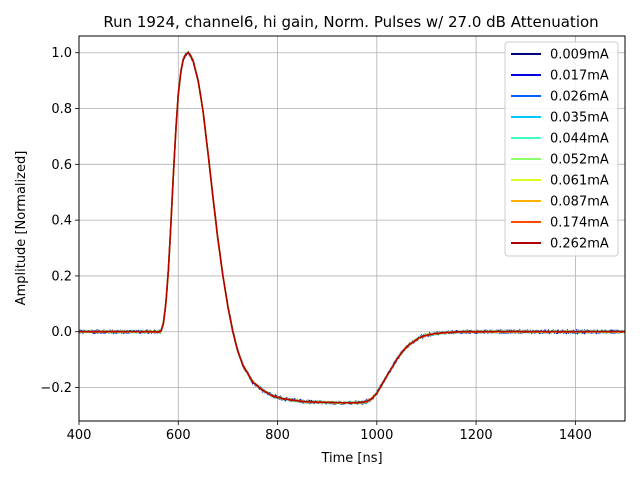  I want to click on legend-label: 0.026mA, so click(579, 97).